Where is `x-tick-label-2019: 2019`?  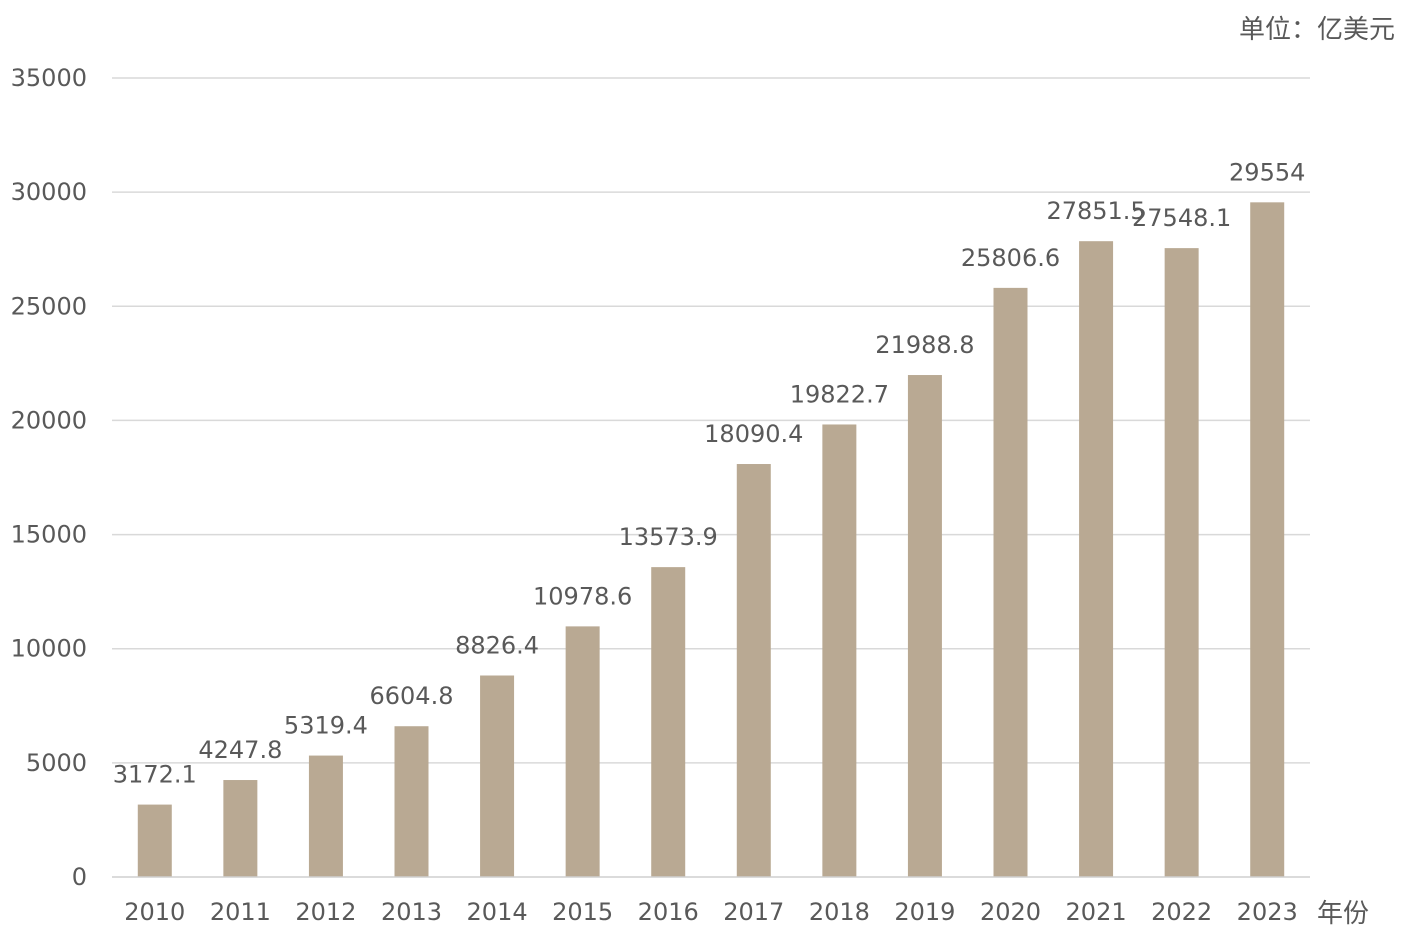
x-tick-label-2019: 2019 is located at coordinates (924, 912).